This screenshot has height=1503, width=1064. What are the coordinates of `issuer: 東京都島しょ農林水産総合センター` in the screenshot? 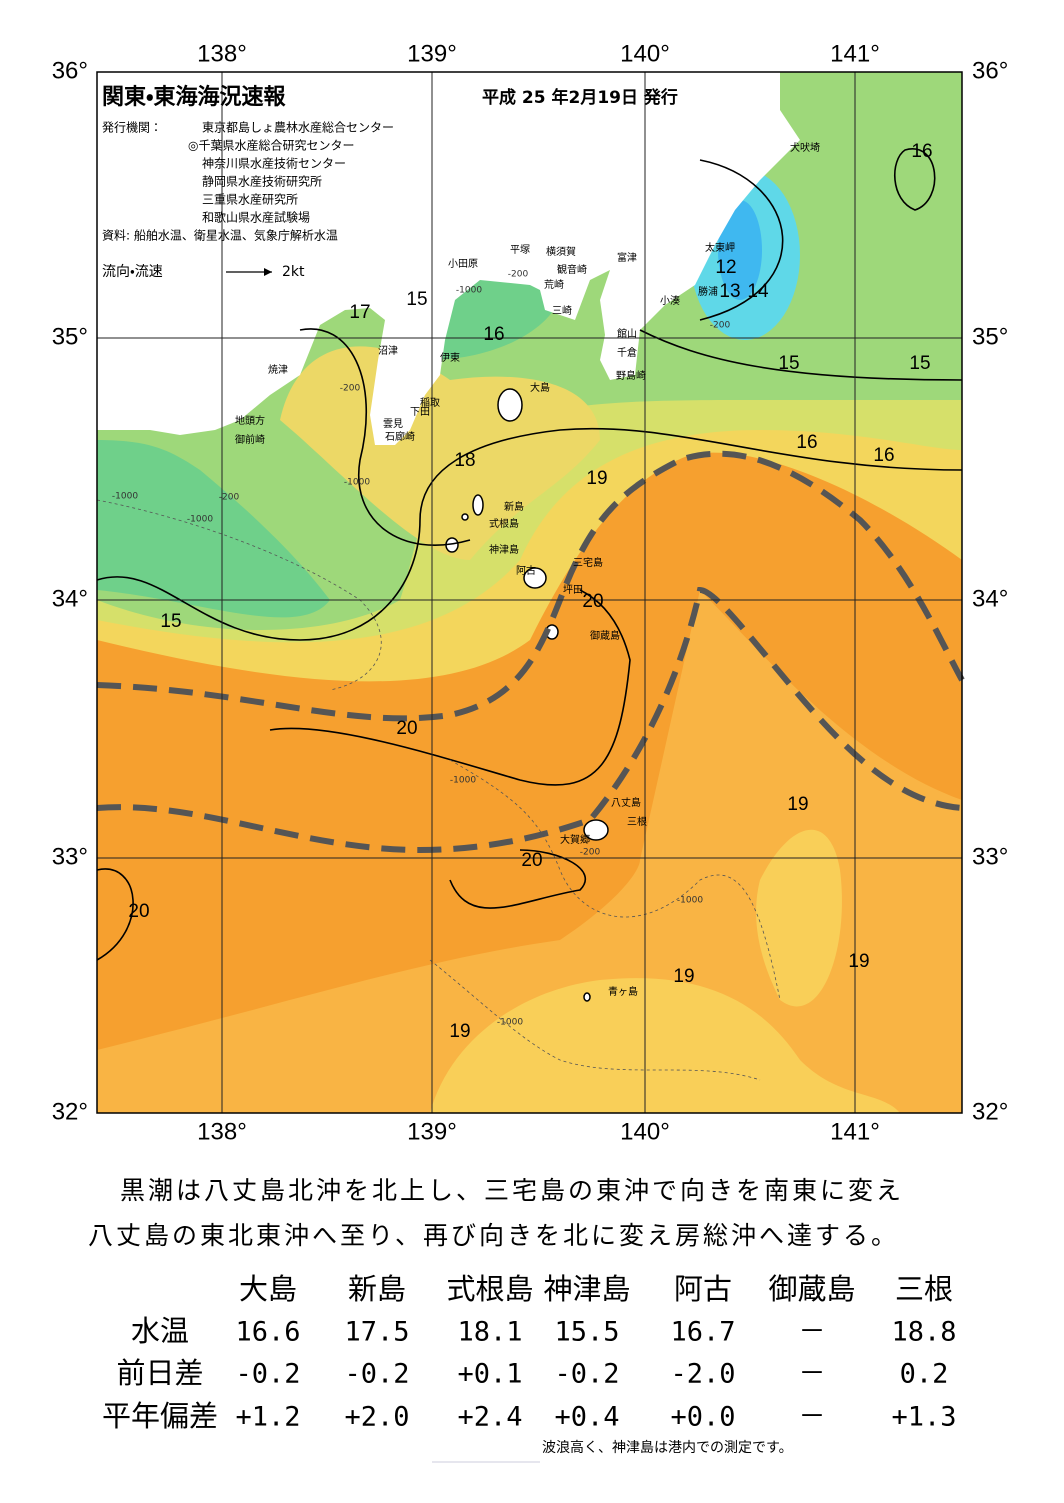 It's located at (298, 127).